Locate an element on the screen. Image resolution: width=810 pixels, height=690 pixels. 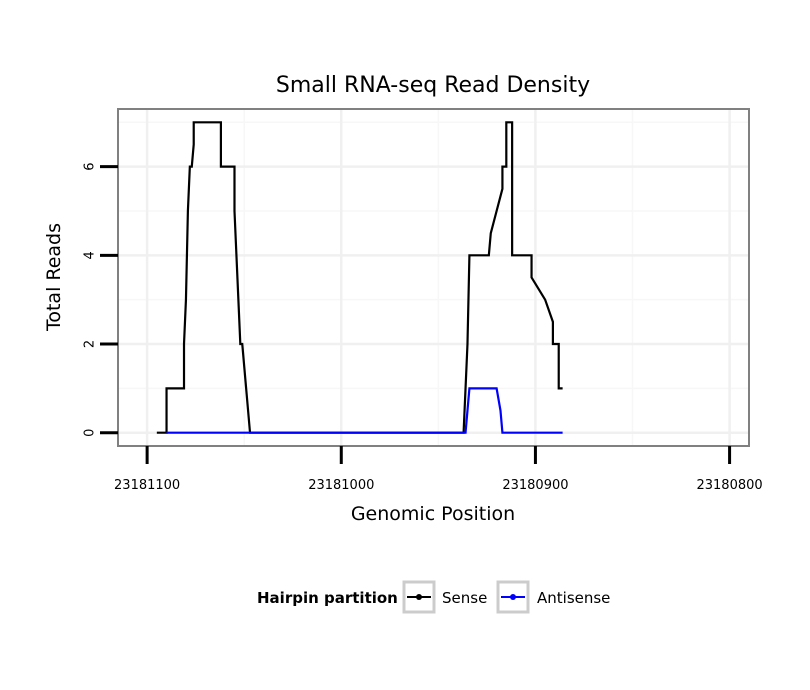
y-tick-label: 4 is located at coordinates (90, 255).